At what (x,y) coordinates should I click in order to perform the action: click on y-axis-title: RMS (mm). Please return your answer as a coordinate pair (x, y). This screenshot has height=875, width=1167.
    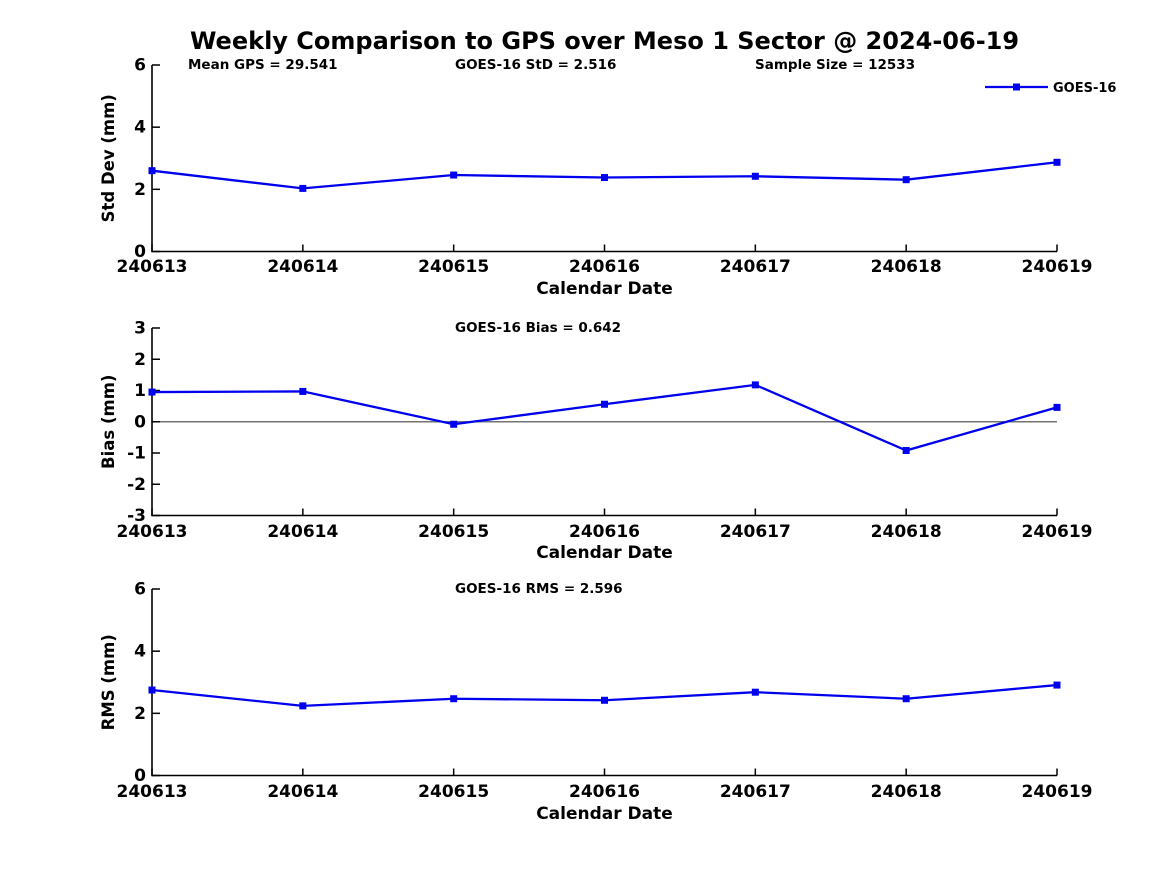
    Looking at the image, I should click on (108, 682).